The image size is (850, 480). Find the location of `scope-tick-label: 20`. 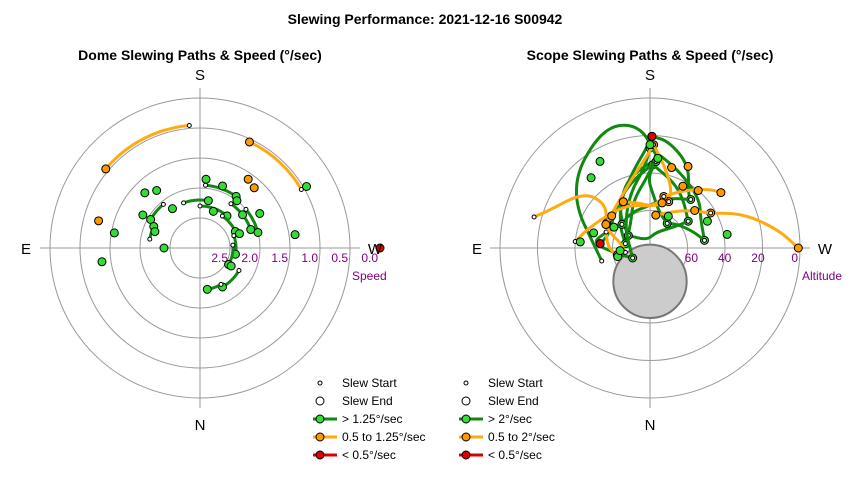

scope-tick-label: 20 is located at coordinates (758, 258).